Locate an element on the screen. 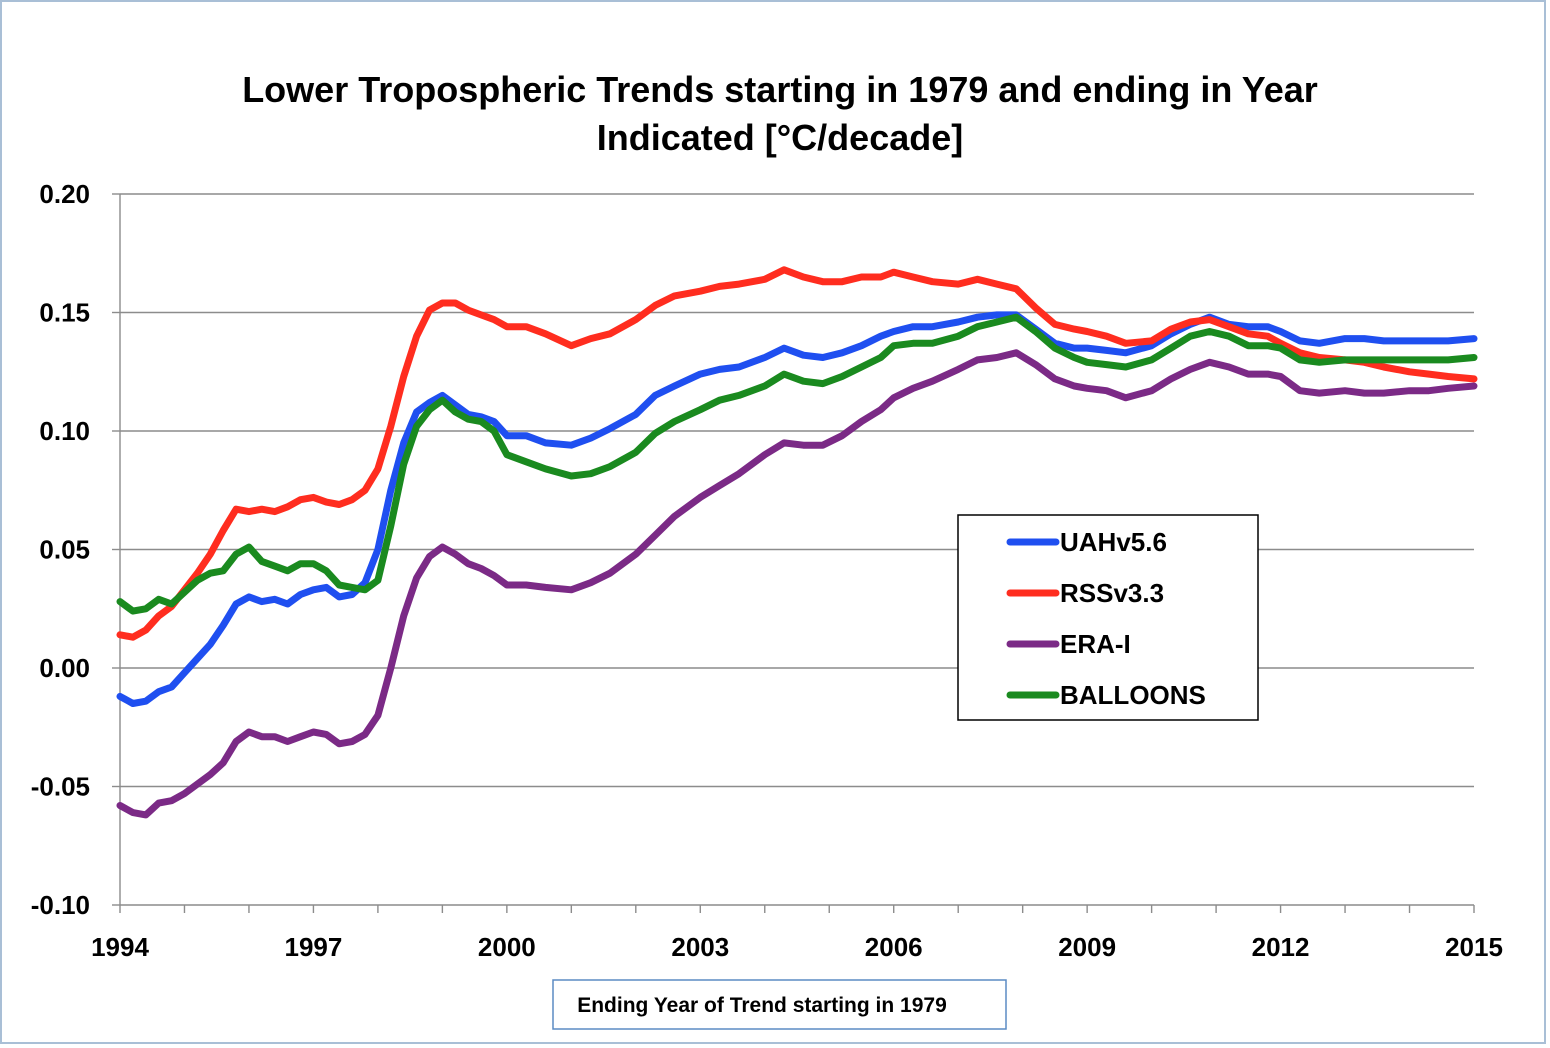 The image size is (1550, 1048). y-tick-label: 0.20 is located at coordinates (64, 194).